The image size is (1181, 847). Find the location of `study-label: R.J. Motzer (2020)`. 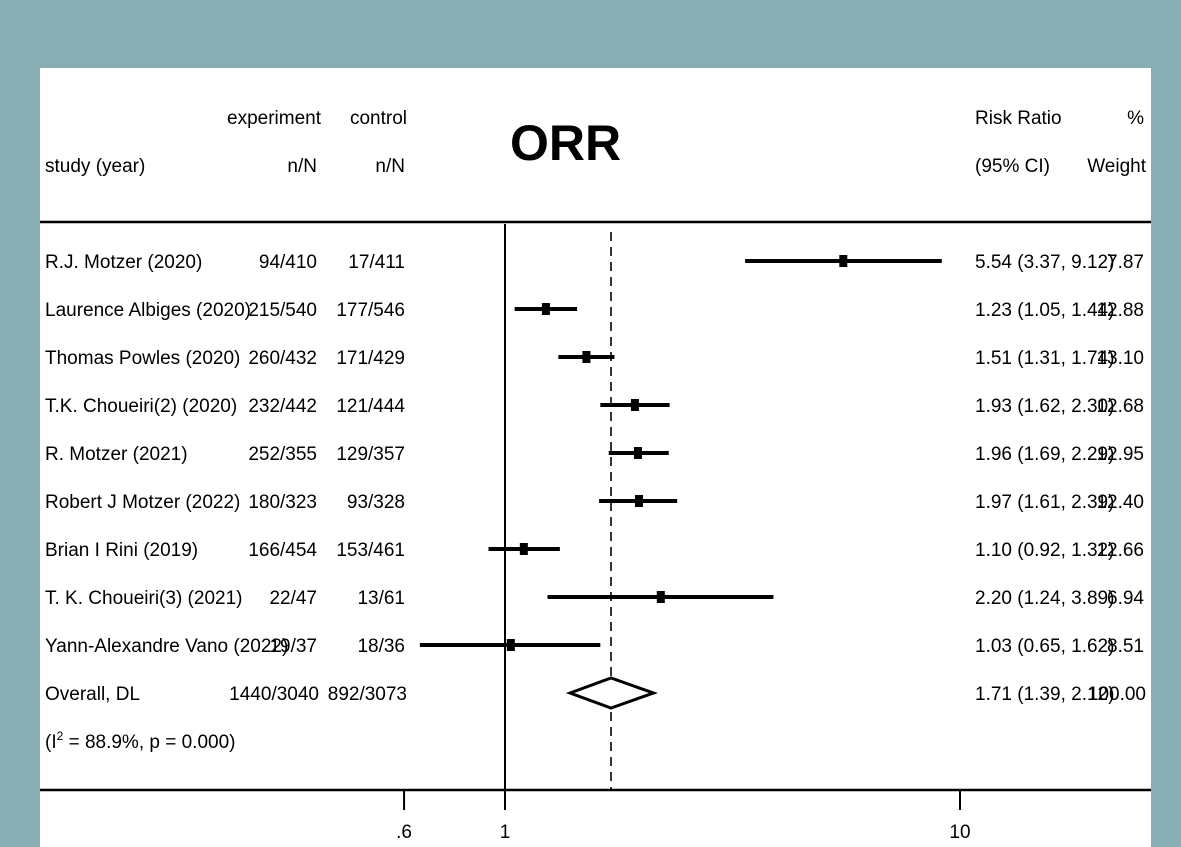

study-label: R.J. Motzer (2020) is located at coordinates (123, 262).